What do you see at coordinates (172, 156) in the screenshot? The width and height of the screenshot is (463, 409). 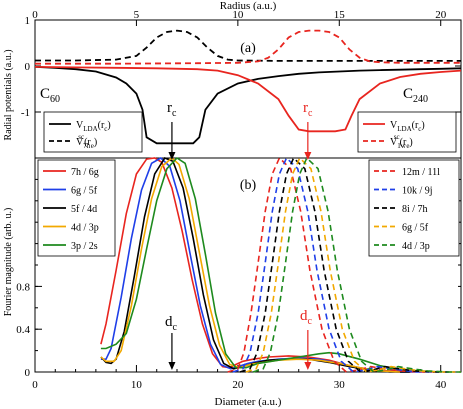 I see `rc-arrow-c60-head` at bounding box center [172, 156].